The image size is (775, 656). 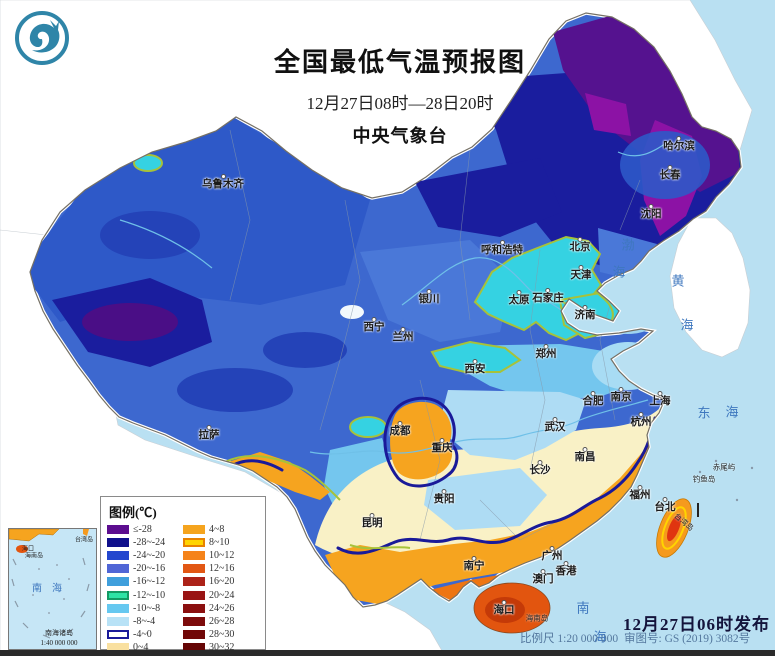 What do you see at coordinates (476, 356) in the screenshot?
I see `region-cyan-shaanxi` at bounding box center [476, 356].